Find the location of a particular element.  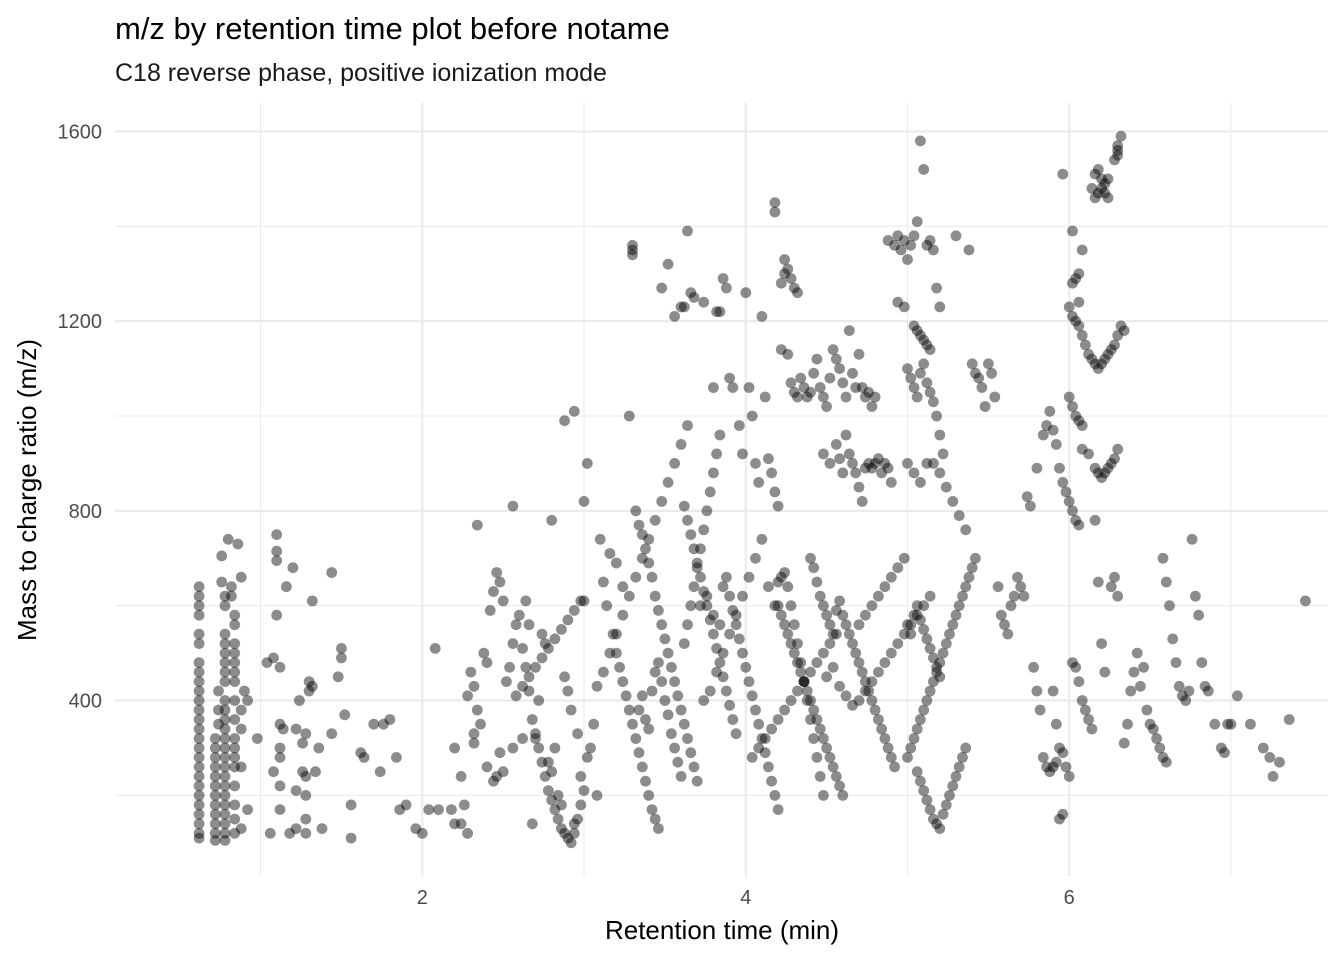

y-tick-label: 1200 is located at coordinates (80, 322).